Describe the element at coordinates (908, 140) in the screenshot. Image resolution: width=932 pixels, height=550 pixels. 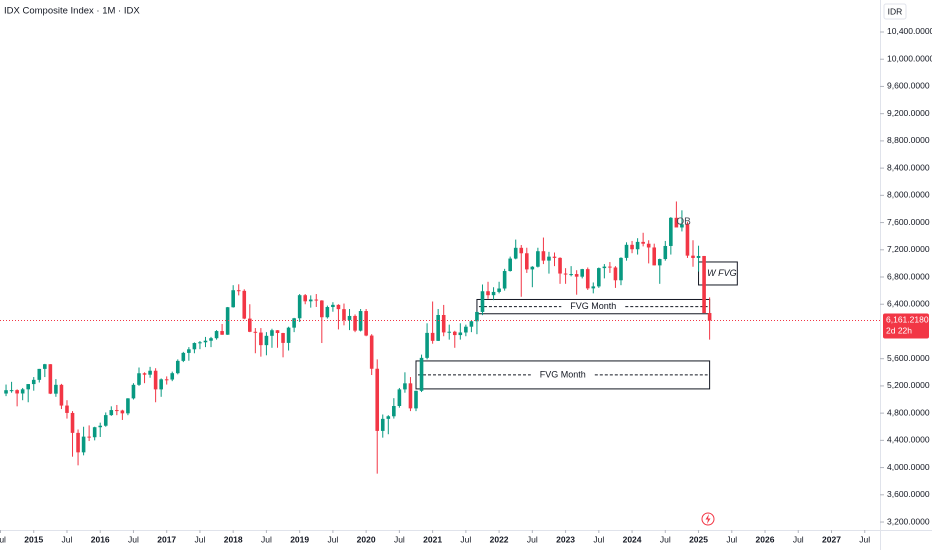
I see `y-tick-label: 8,800.0000` at that location.